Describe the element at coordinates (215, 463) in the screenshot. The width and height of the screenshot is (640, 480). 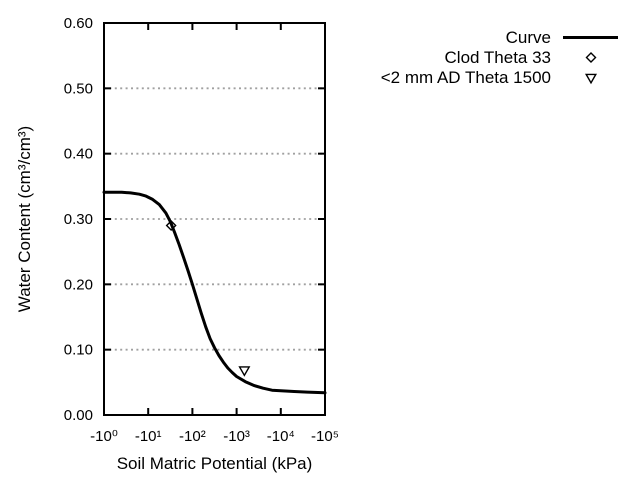
I see `x-axis-title: Soil Matric Potential (kPa)` at that location.